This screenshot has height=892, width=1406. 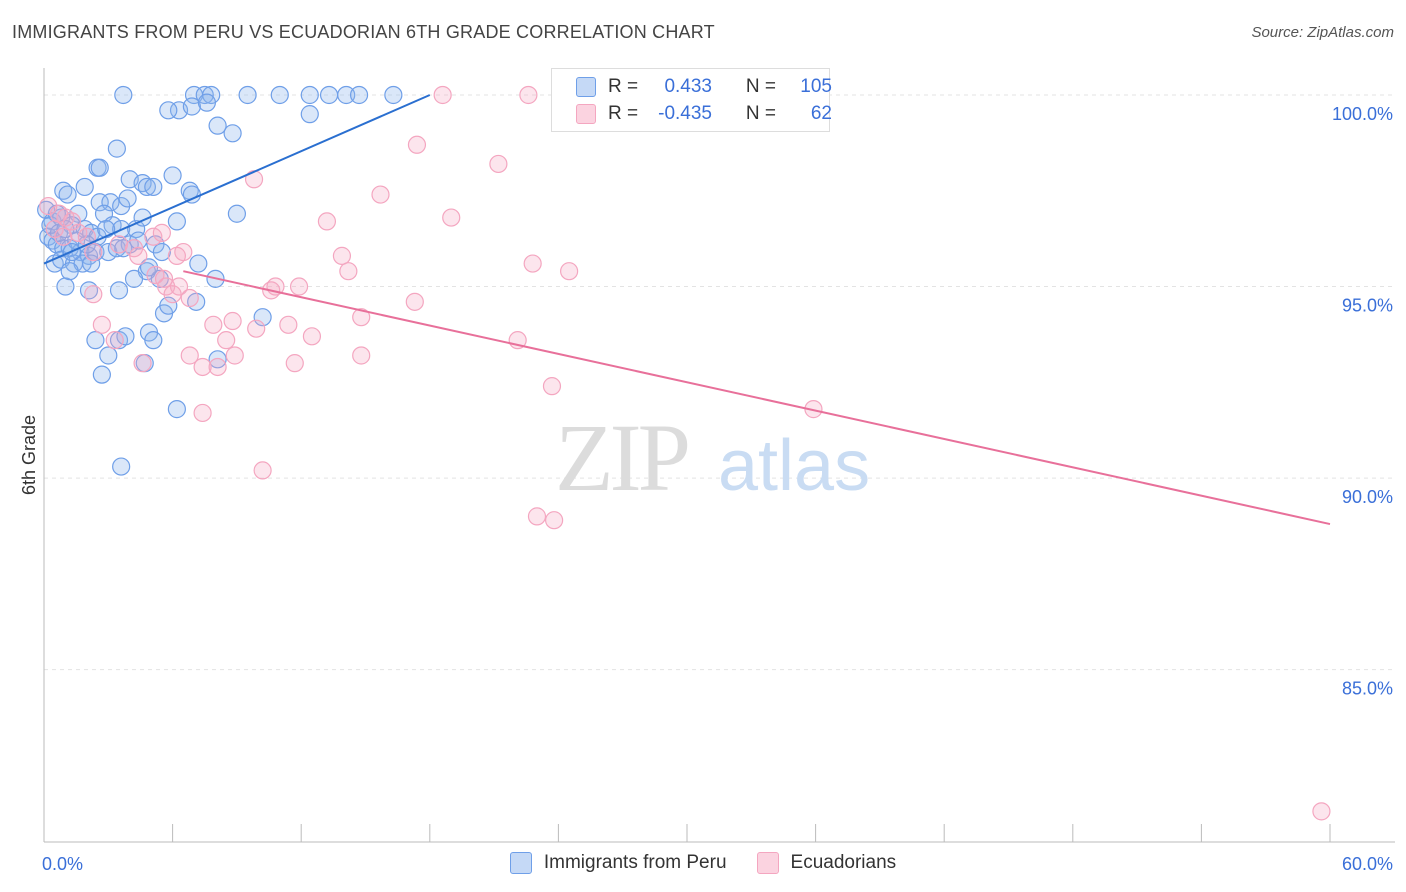 I want to click on legend-row-peru: R = 0.433 N = 105, so click(x=704, y=87).